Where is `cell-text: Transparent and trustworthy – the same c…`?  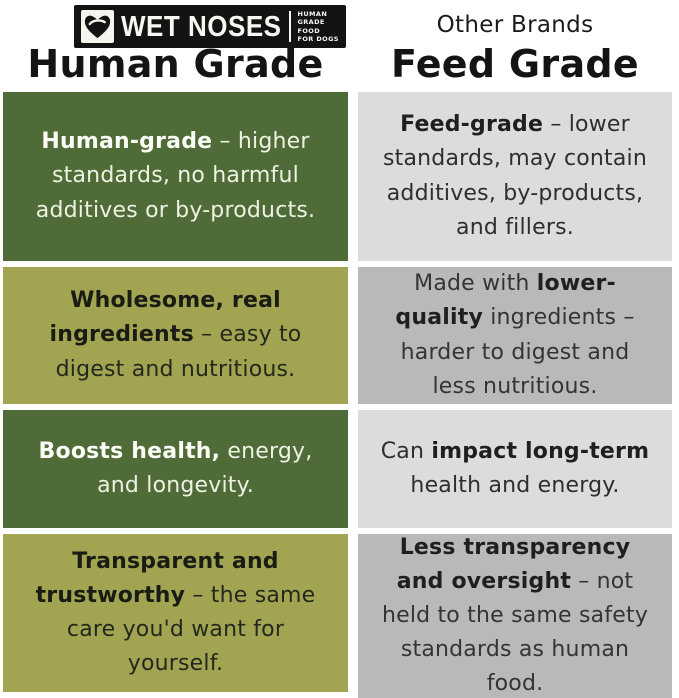 cell-text: Transparent and trustworthy – the same c… is located at coordinates (175, 612).